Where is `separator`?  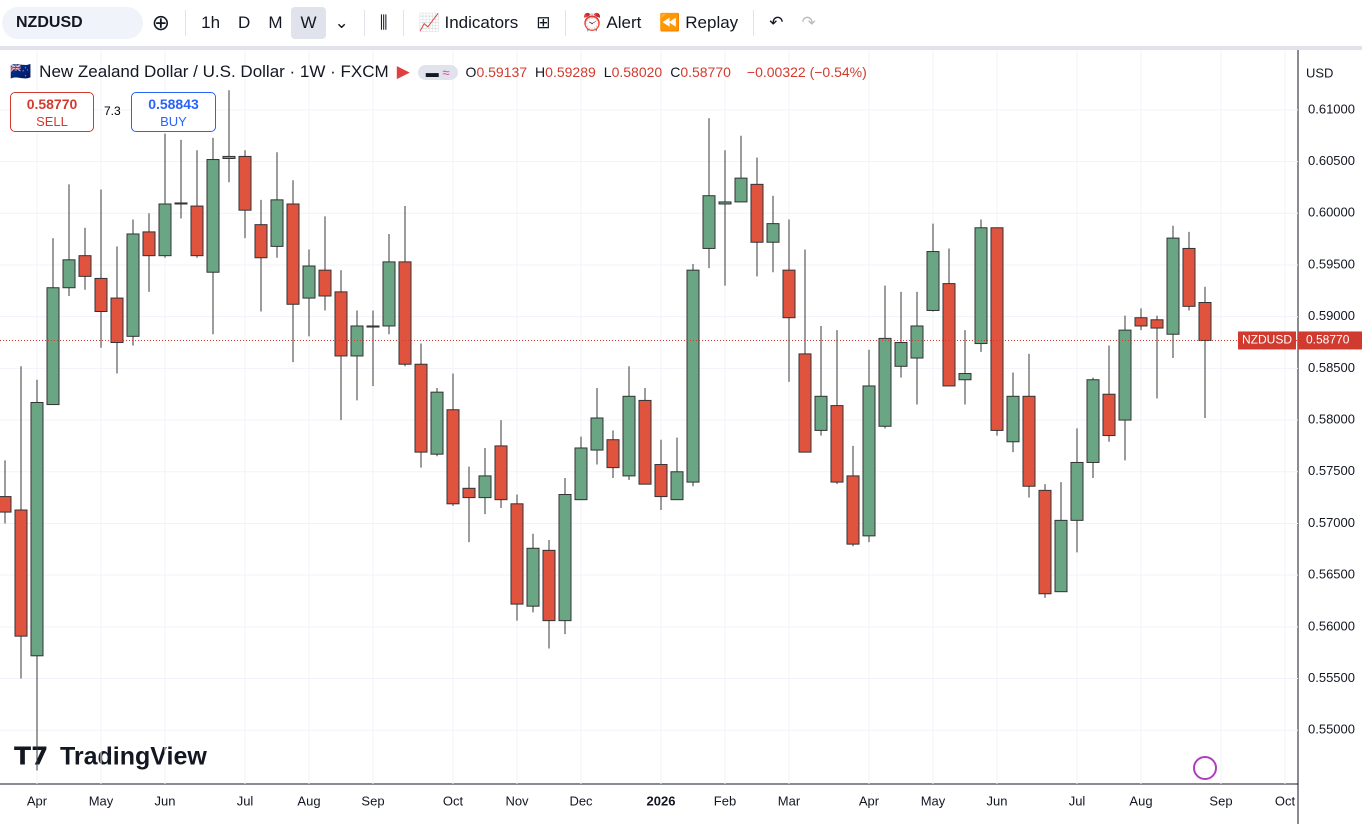 separator is located at coordinates (364, 23).